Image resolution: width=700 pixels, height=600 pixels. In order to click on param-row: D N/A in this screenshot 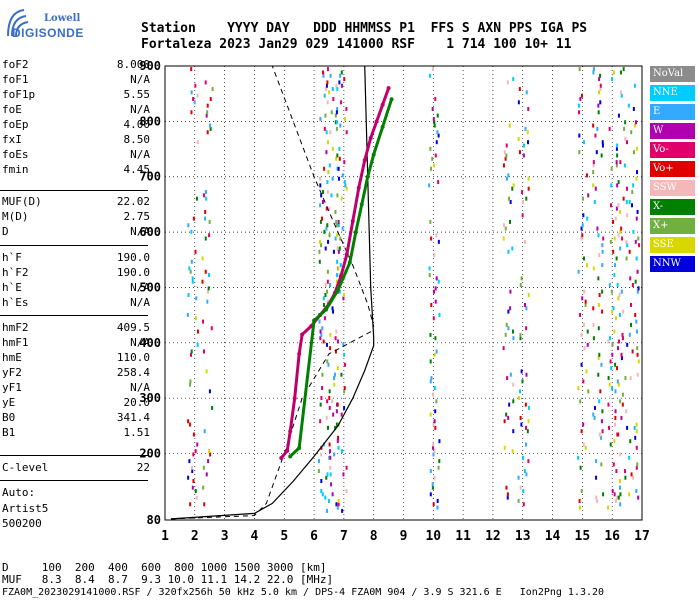, I will do `click(76, 232)`.